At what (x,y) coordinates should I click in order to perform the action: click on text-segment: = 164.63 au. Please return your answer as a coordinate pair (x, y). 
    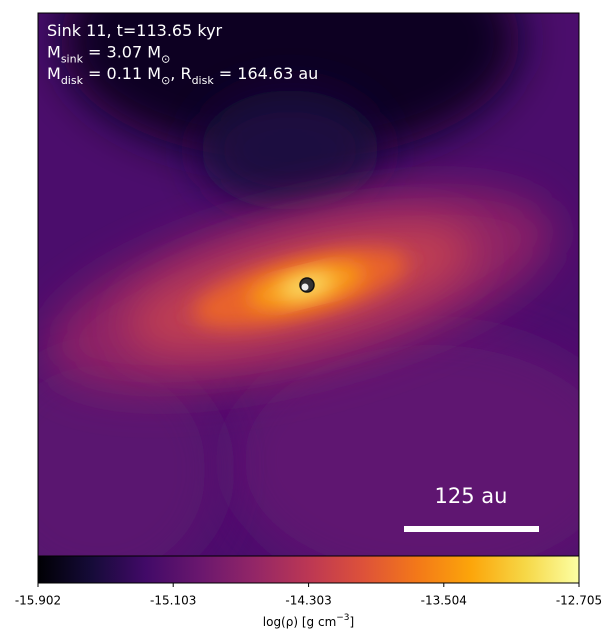
    Looking at the image, I should click on (266, 73).